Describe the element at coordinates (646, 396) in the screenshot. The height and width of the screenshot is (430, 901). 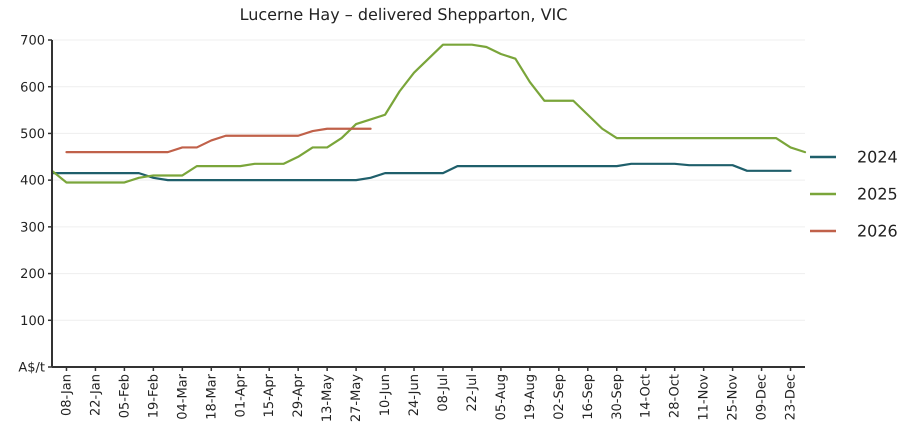
I see `x-tick-label: 14-Oct` at that location.